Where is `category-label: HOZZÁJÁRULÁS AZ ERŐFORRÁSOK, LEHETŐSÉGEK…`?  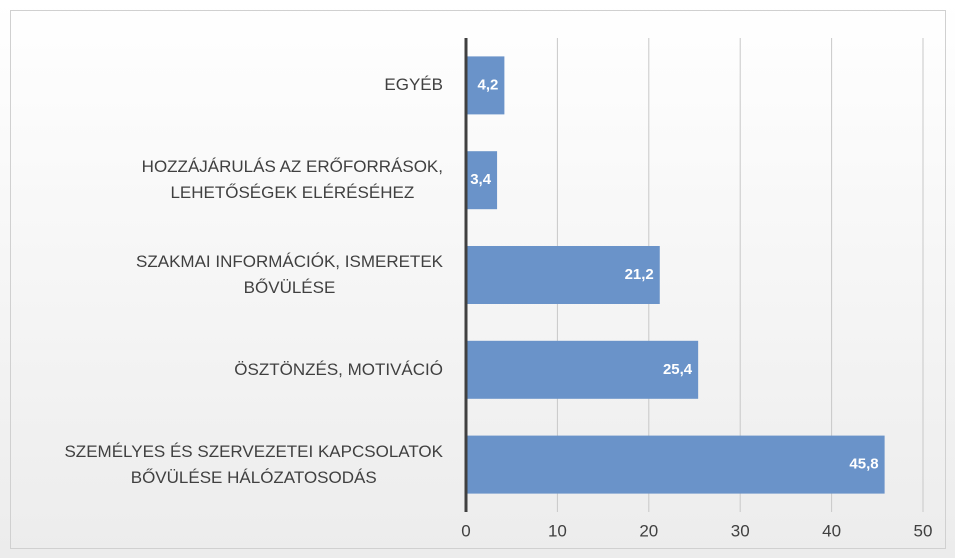 category-label: HOZZÁJÁRULÁS AZ ERŐFORRÁSOK, LEHETŐSÉGEK… is located at coordinates (292, 180).